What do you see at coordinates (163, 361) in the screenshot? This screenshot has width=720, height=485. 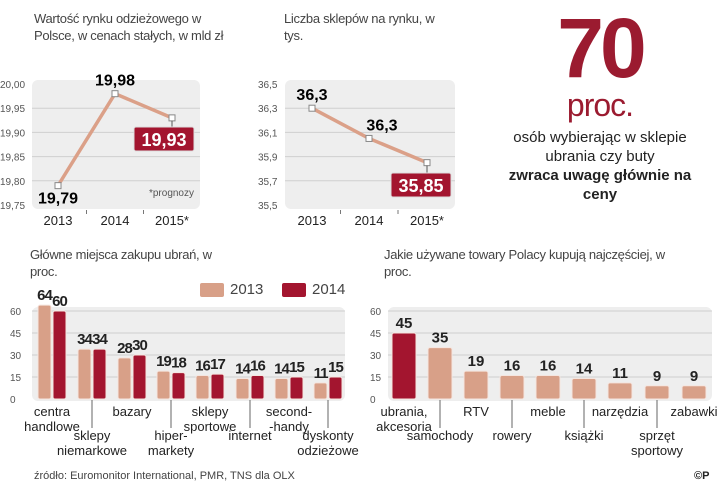 I see `chart3-data-label-2013: 19` at bounding box center [163, 361].